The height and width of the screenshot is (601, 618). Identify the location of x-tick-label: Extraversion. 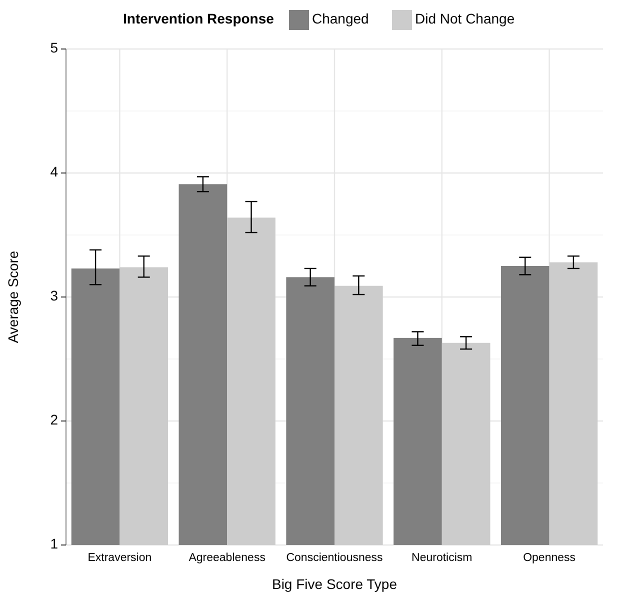
(120, 558).